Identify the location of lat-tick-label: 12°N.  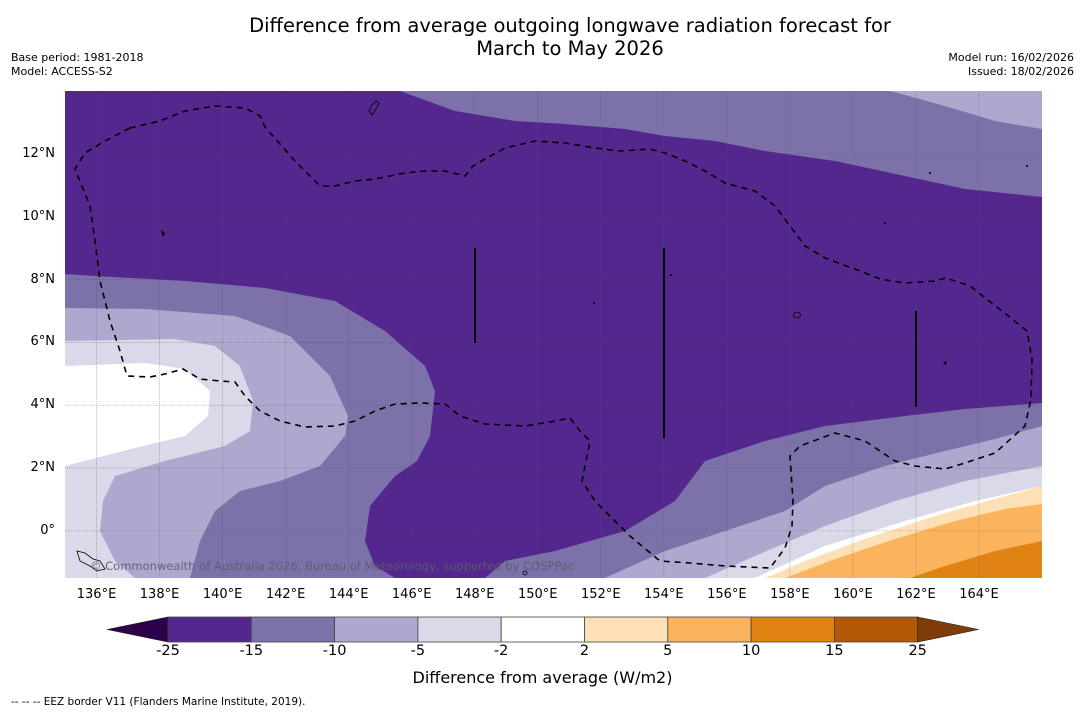
(38, 153).